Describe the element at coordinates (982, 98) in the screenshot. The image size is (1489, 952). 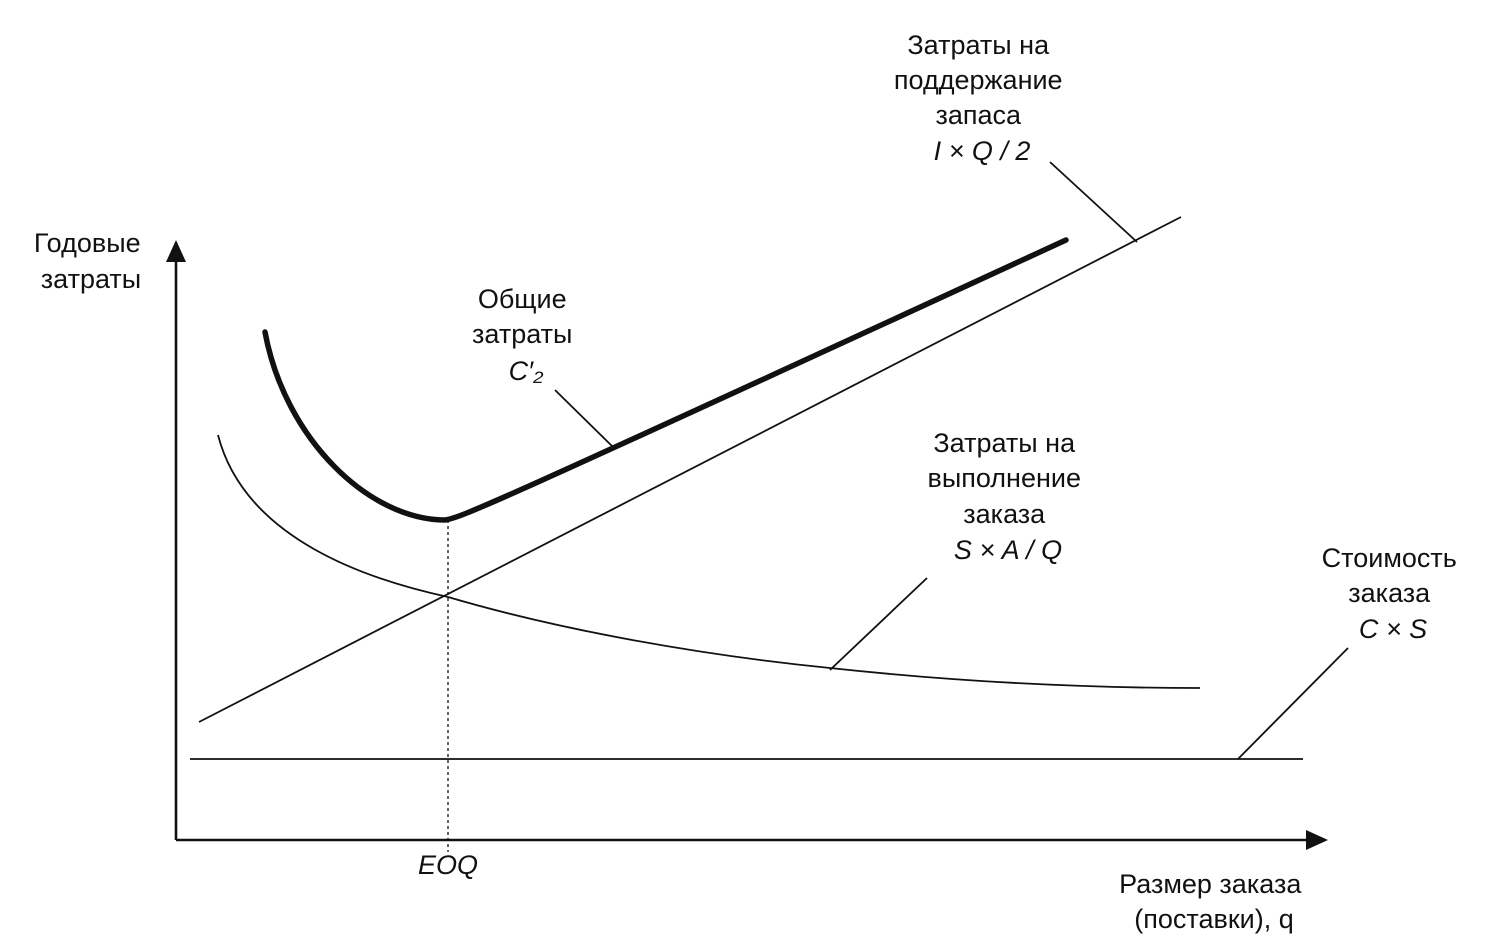
I see `holding-cost-label: Затраты на поддержание запаса I × Q / 2` at that location.